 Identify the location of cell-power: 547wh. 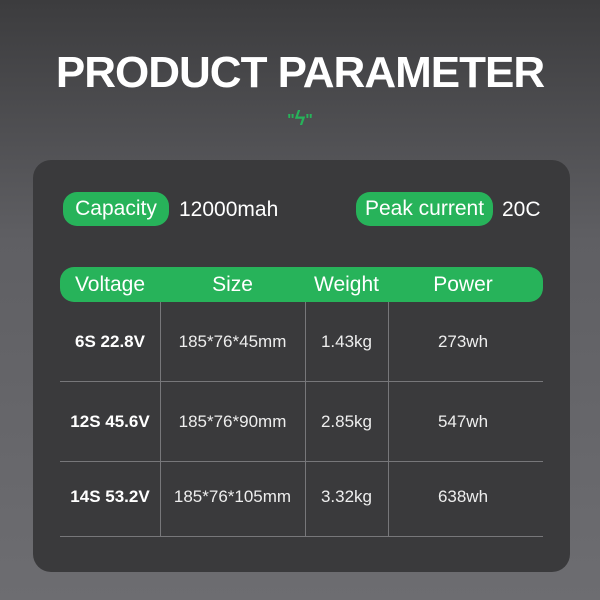
(463, 421).